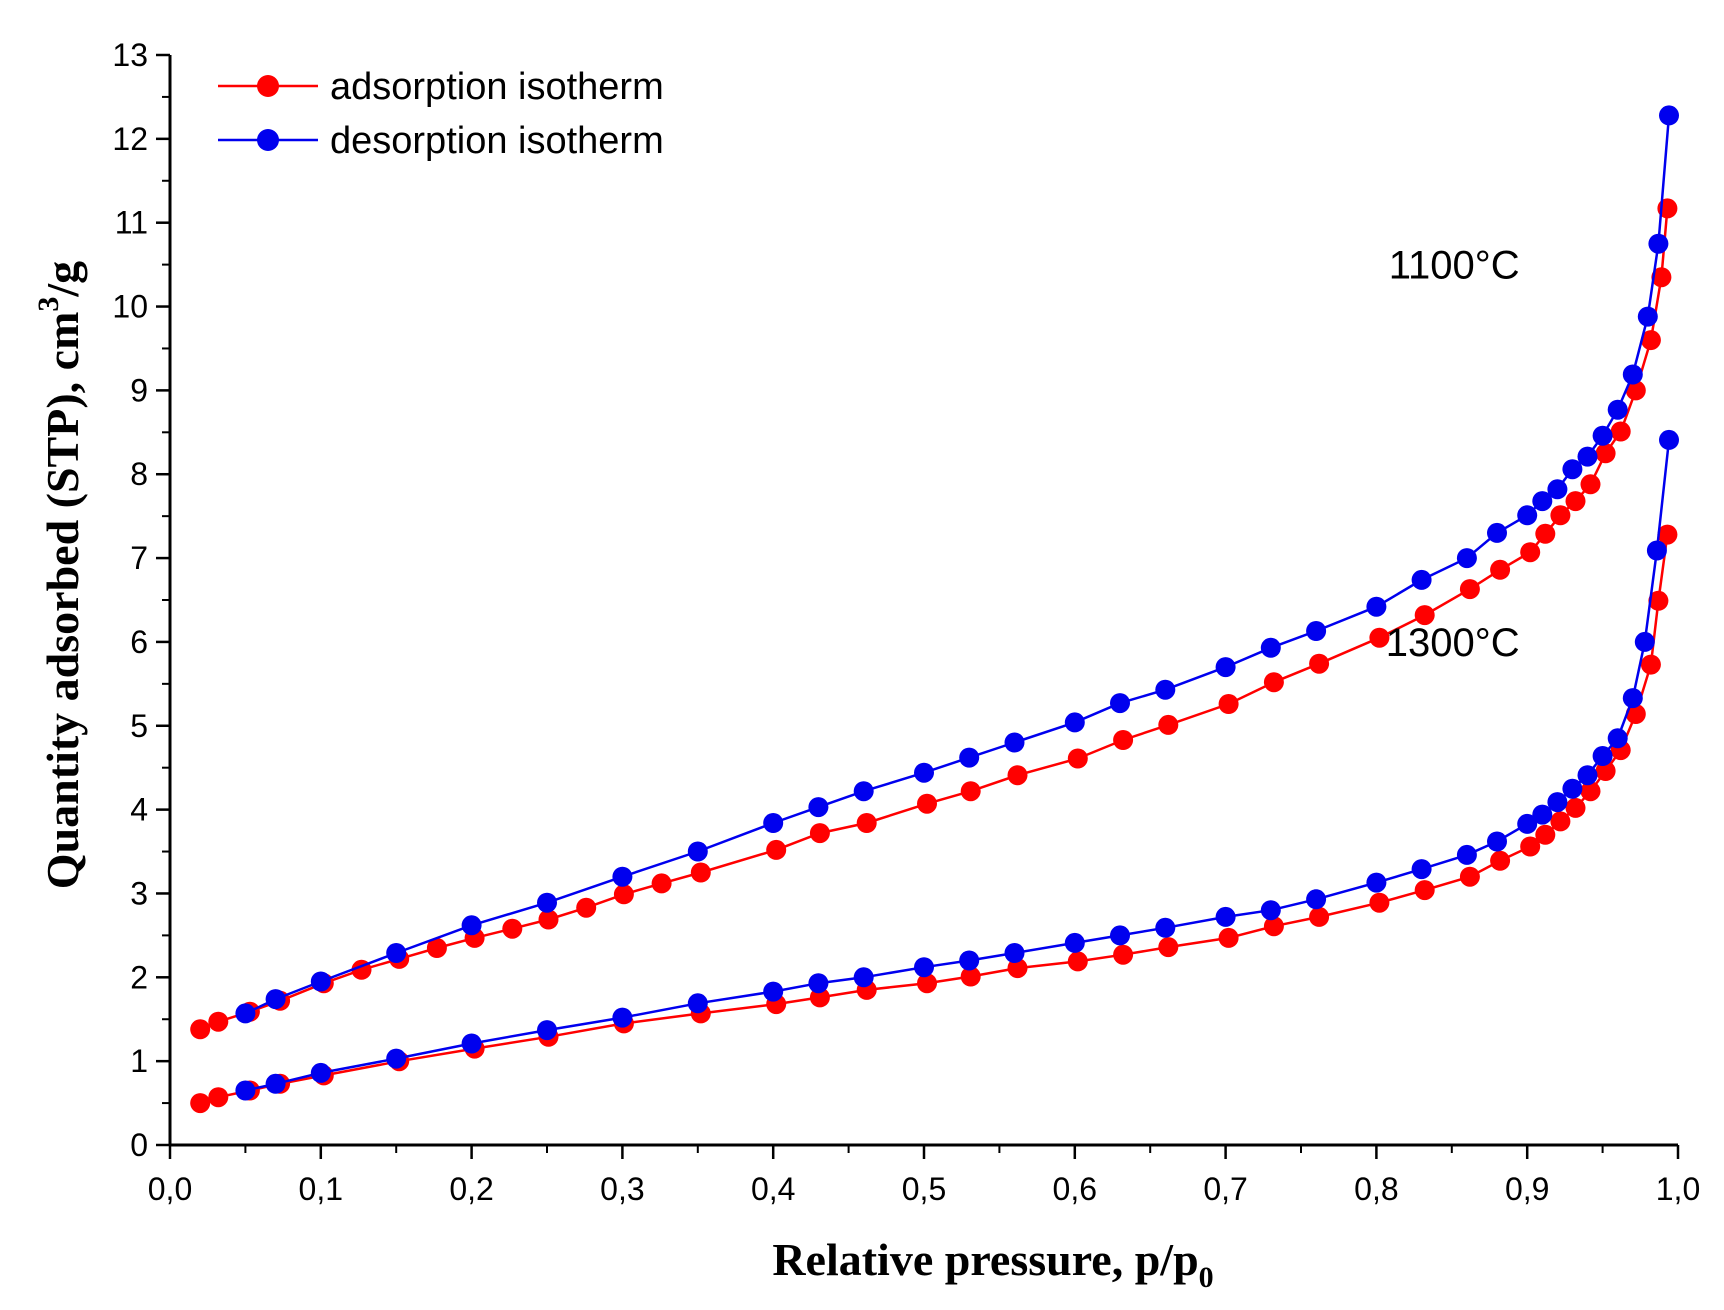 This screenshot has width=1724, height=1310. I want to click on x-tick-label: 0,6, so click(1075, 1189).